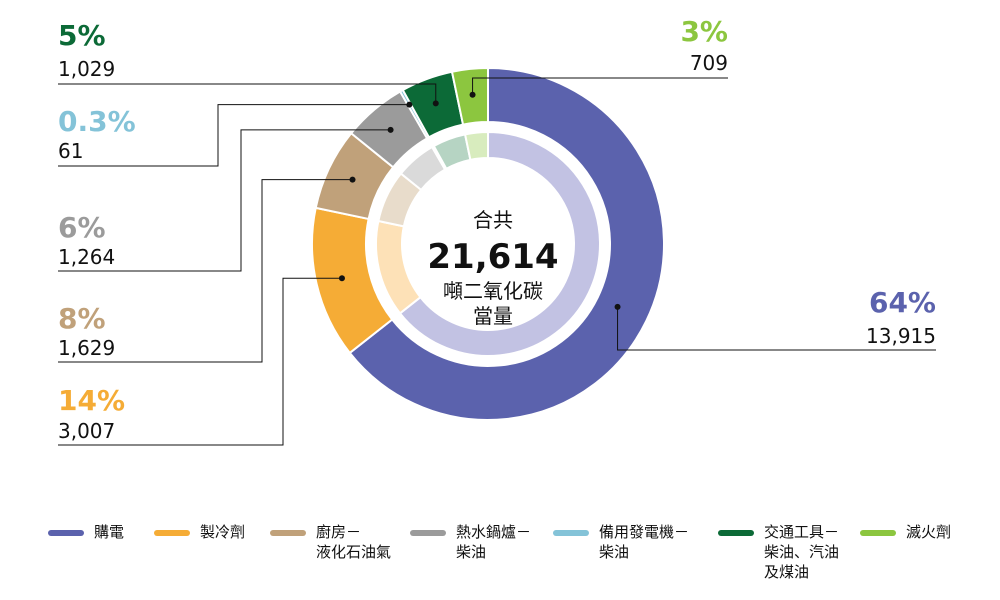 This screenshot has height=600, width=1000. Describe the element at coordinates (494, 542) in the screenshot. I see `legend-label-boiler: 熱水鍋爐－ 柴油` at that location.